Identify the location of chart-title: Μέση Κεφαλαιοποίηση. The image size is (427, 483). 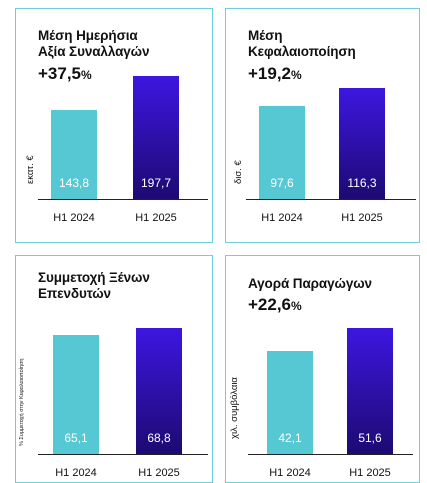
(333, 44).